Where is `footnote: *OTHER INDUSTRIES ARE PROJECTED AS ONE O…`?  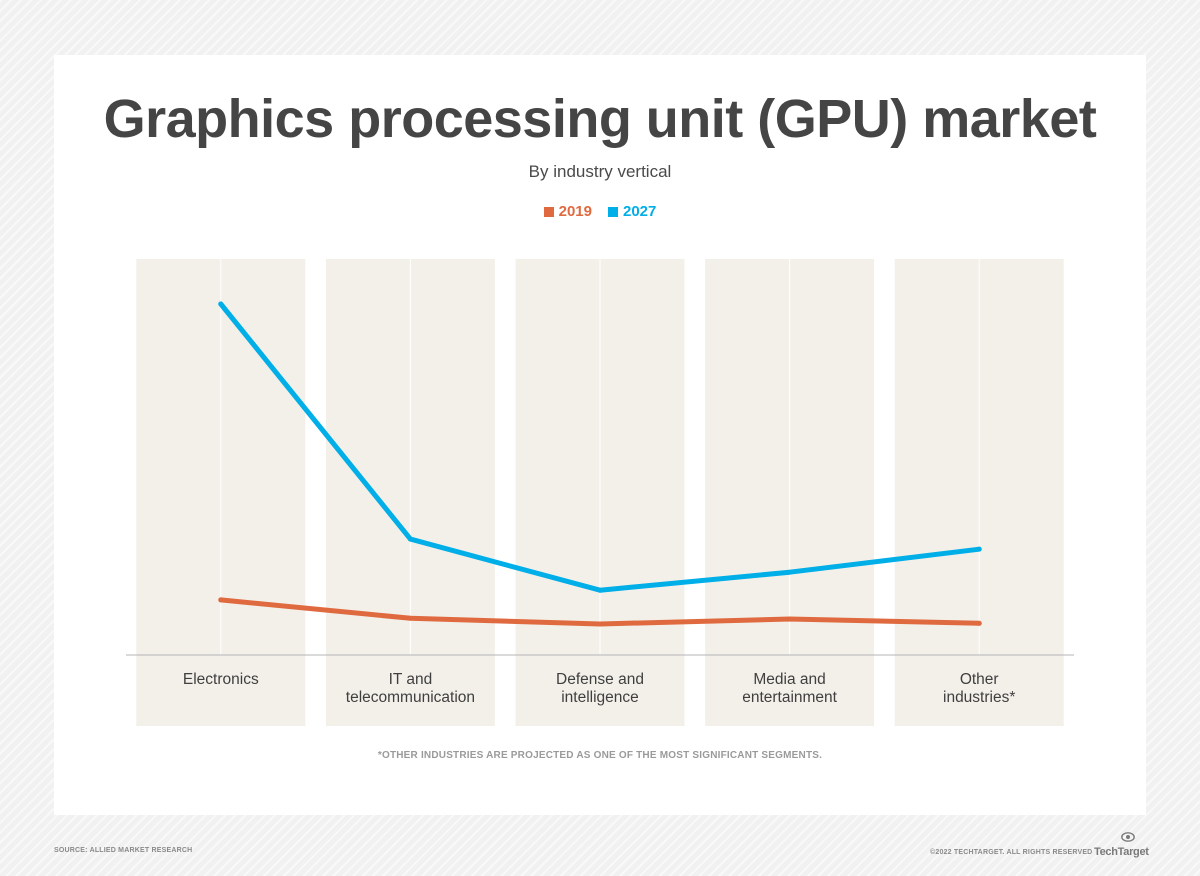 footnote: *OTHER INDUSTRIES ARE PROJECTED AS ONE O… is located at coordinates (600, 755).